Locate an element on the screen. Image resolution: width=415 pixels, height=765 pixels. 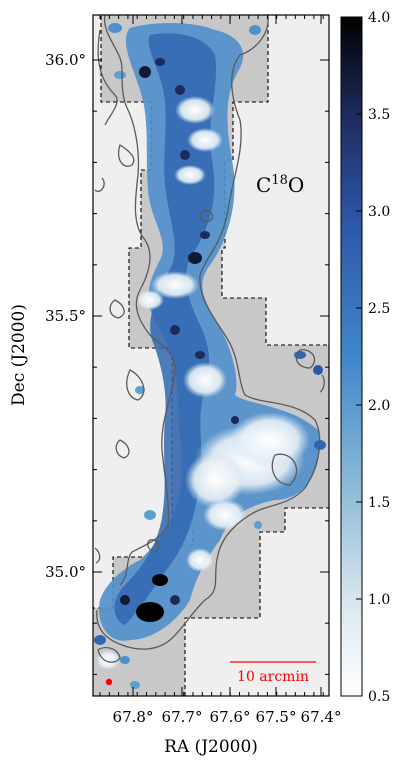
colorbar-tick-label: 3.0 is located at coordinates (379, 212).